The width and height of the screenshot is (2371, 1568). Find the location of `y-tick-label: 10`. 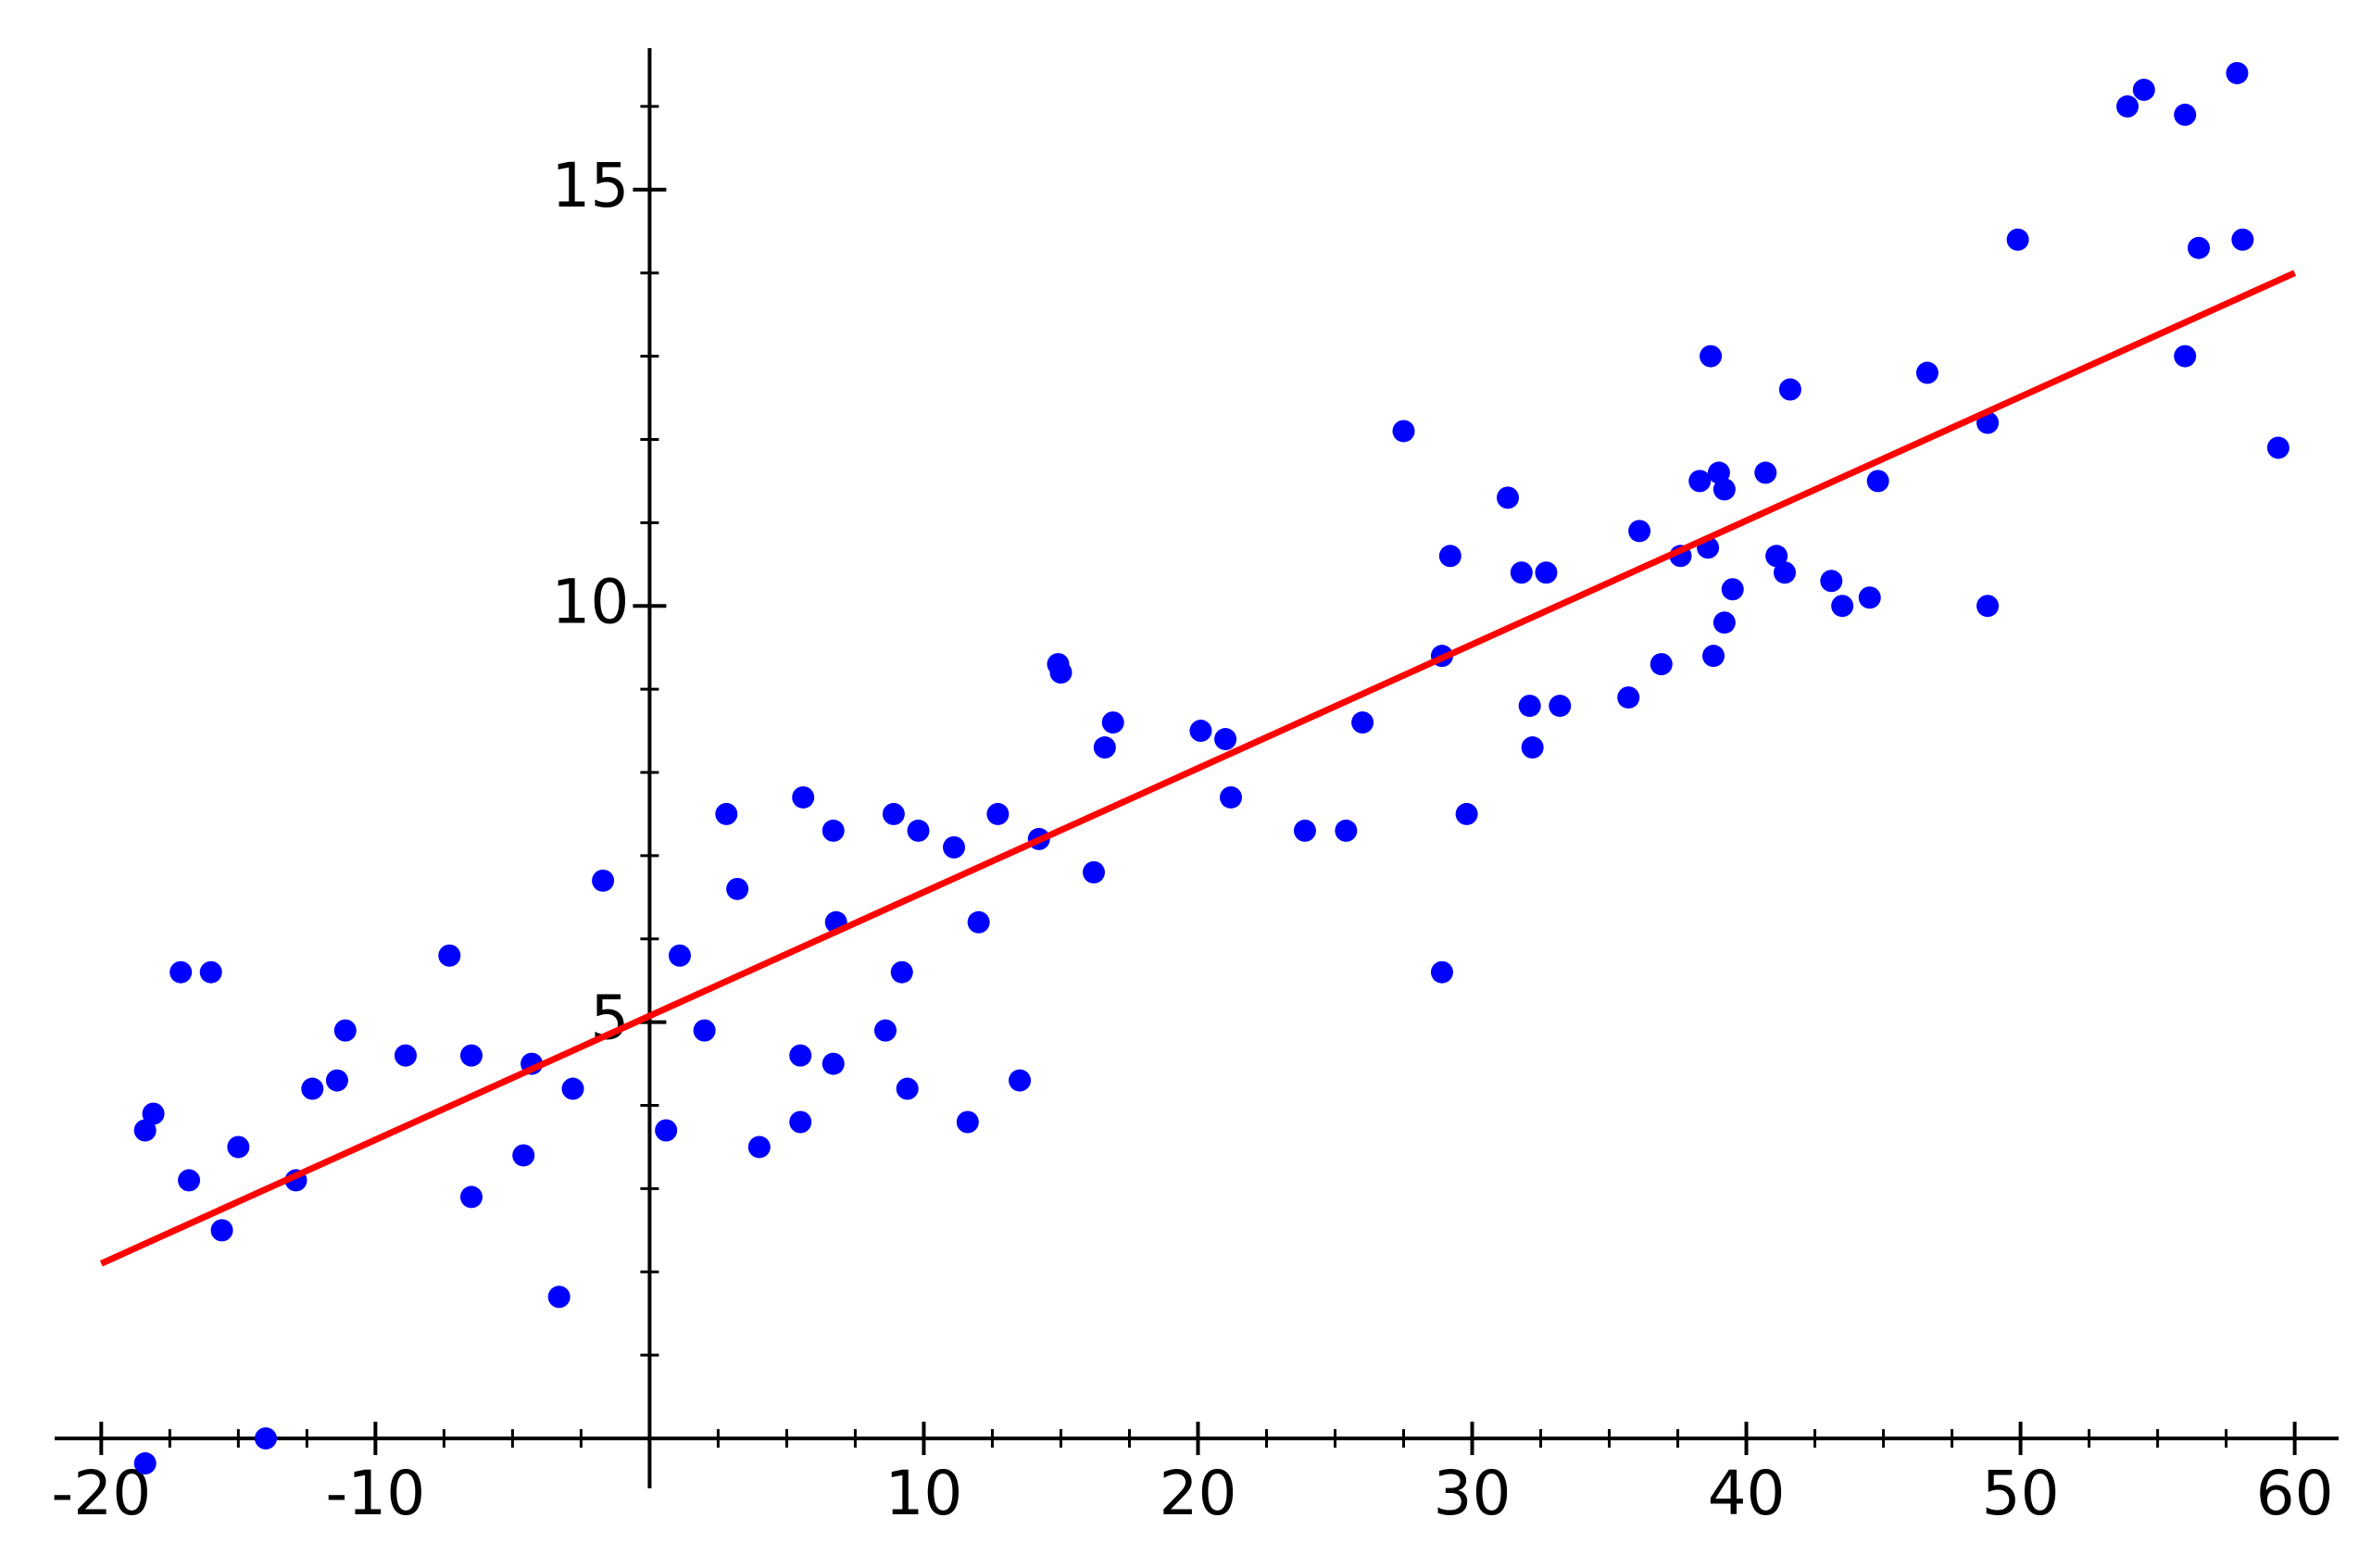

y-tick-label: 10 is located at coordinates (590, 602).